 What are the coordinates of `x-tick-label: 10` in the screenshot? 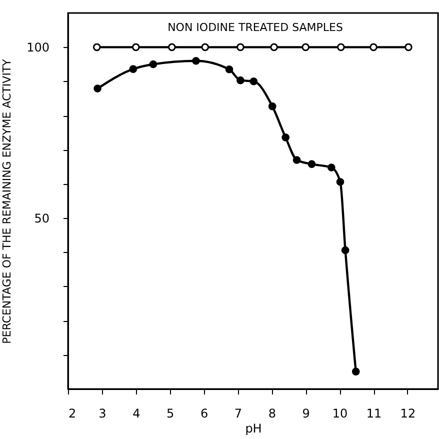 It's located at (340, 413).